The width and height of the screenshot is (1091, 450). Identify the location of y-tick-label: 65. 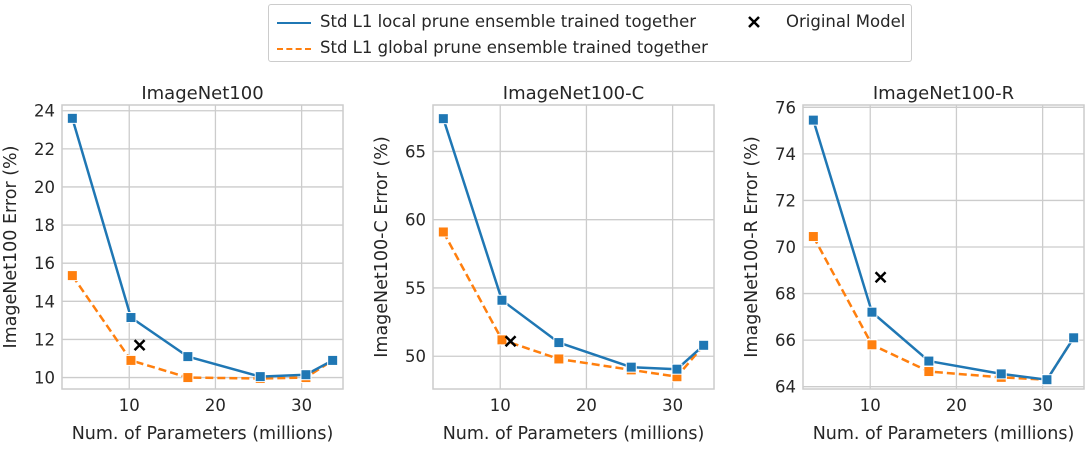
(415, 151).